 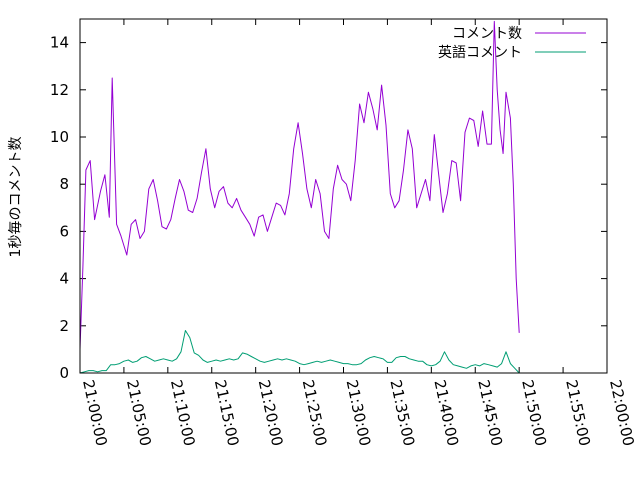 I want to click on legend-label: 英語コメント, so click(x=480, y=52).